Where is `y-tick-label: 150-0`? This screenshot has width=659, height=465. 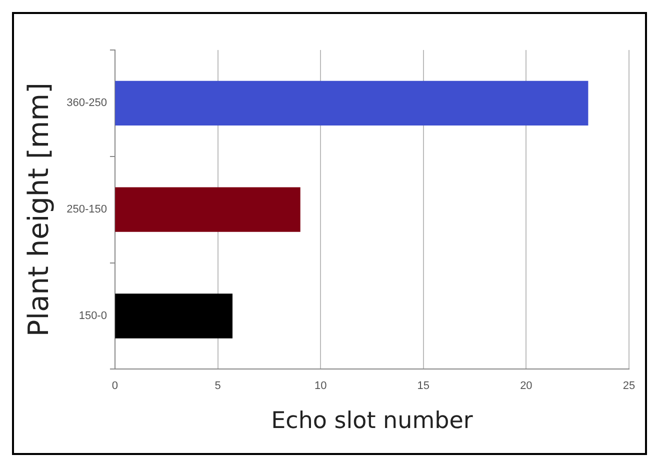 y-tick-label: 150-0 is located at coordinates (92, 316).